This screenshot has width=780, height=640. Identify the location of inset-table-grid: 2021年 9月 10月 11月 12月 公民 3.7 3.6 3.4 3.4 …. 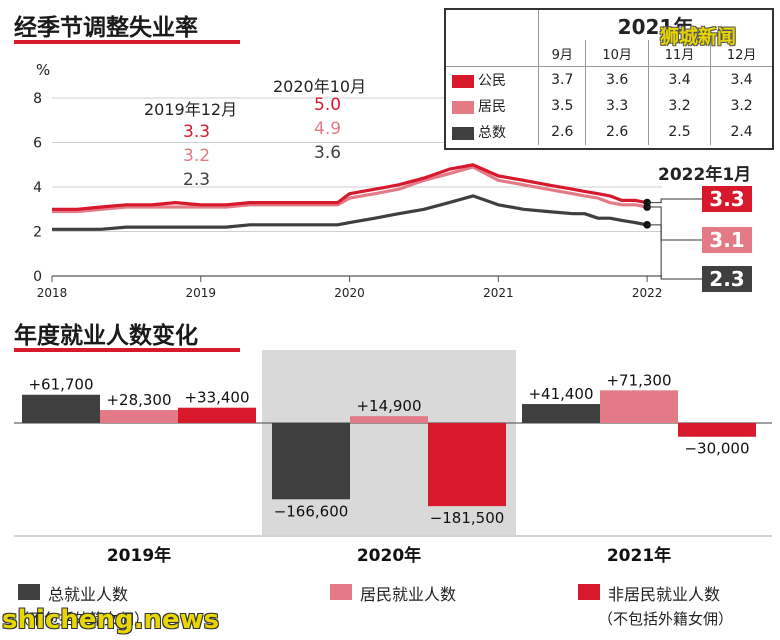
(609, 77).